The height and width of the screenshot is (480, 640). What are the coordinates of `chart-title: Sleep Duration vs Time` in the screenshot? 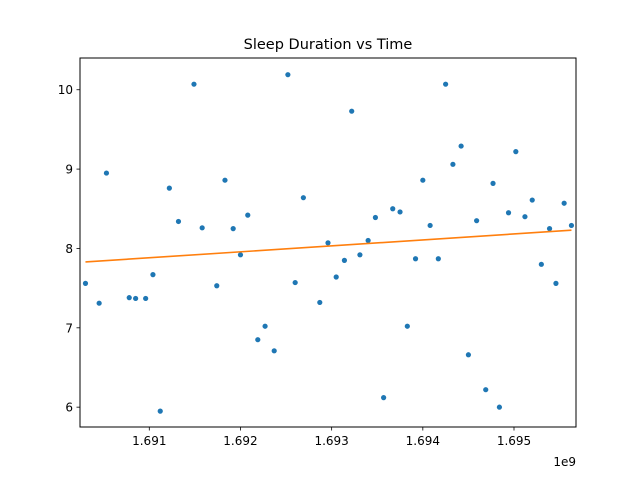 It's located at (328, 45).